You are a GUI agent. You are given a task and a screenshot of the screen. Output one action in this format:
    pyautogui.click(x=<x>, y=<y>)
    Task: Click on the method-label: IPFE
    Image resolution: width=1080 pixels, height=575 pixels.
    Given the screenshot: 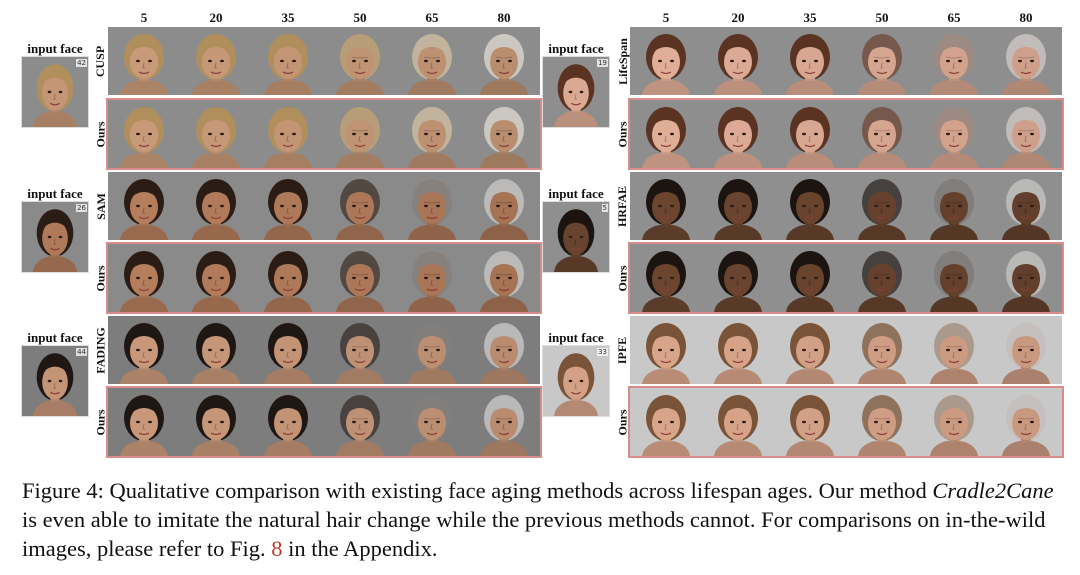 What is the action you would take?
    pyautogui.click(x=623, y=350)
    